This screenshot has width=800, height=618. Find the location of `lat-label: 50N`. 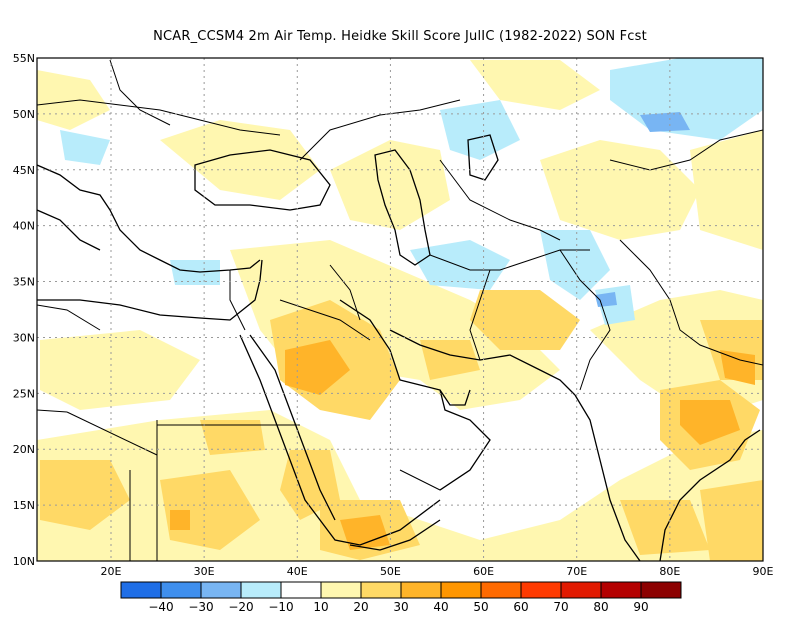

lat-label: 50N is located at coordinates (24, 114).